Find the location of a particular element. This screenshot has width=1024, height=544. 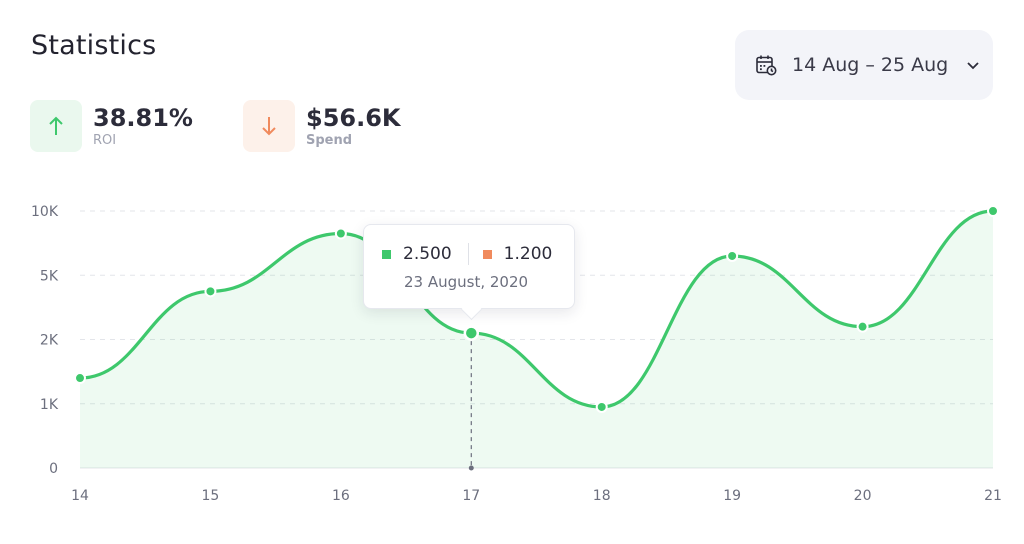

roi-arrow-box is located at coordinates (56, 126).